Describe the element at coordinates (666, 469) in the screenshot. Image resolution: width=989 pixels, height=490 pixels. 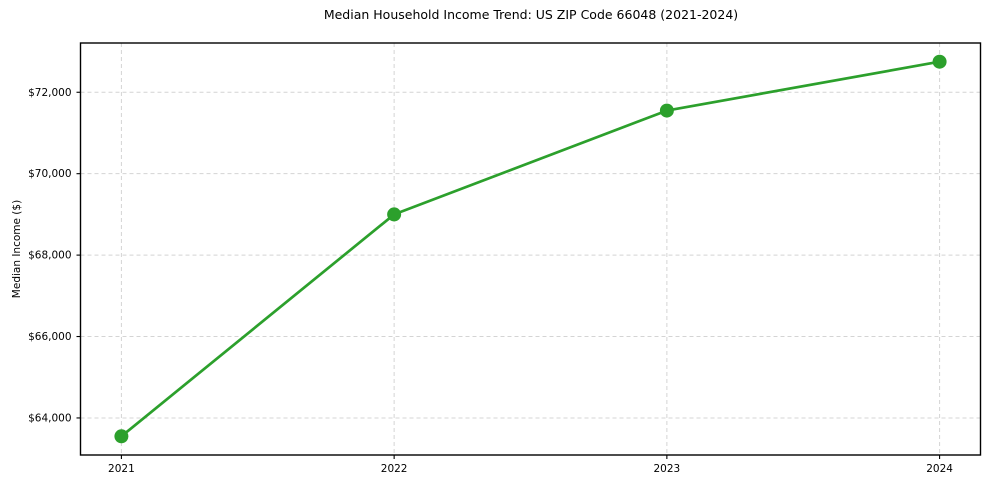
I see `x-tick-label: 2023` at that location.